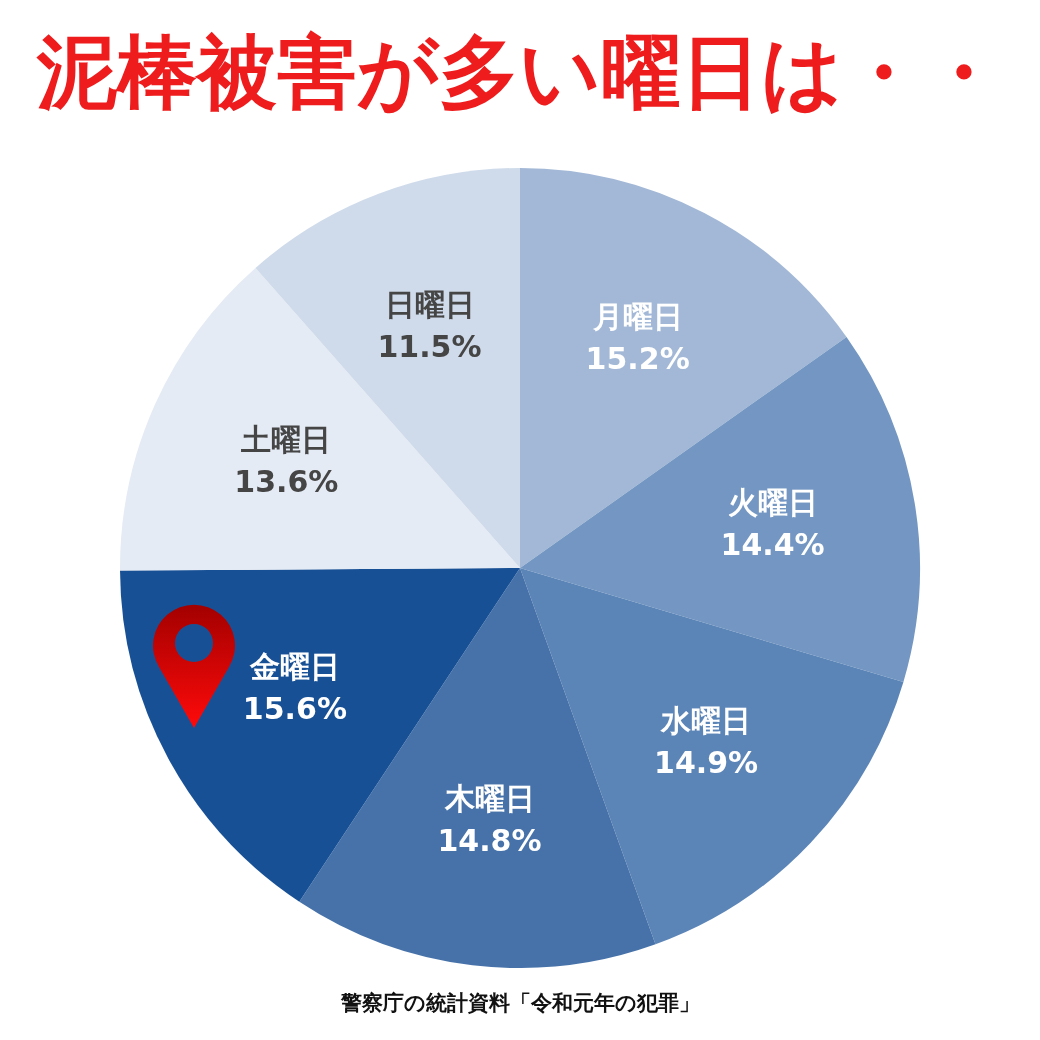 The image size is (1040, 1040). I want to click on data-label: 11.5%, so click(429, 347).